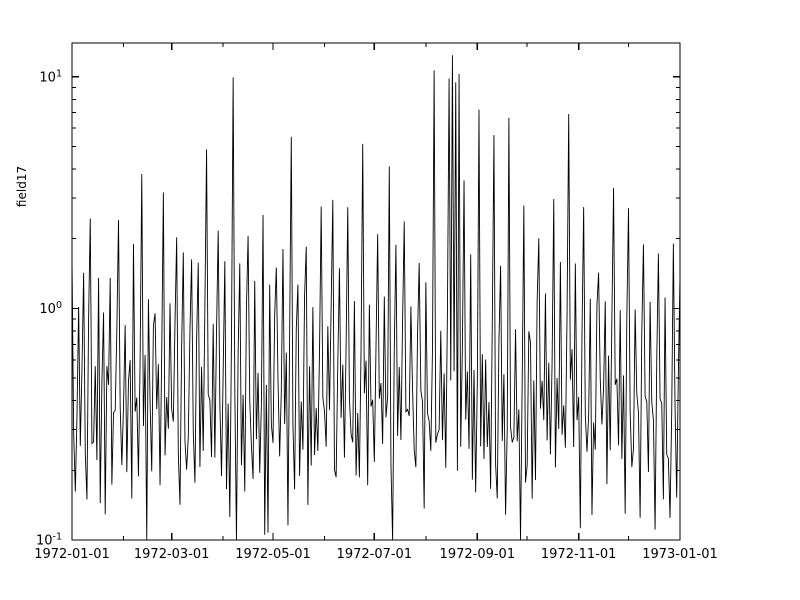 This screenshot has width=800, height=600. What do you see at coordinates (478, 554) in the screenshot?
I see `x-tick-label: 1972-09-01` at bounding box center [478, 554].